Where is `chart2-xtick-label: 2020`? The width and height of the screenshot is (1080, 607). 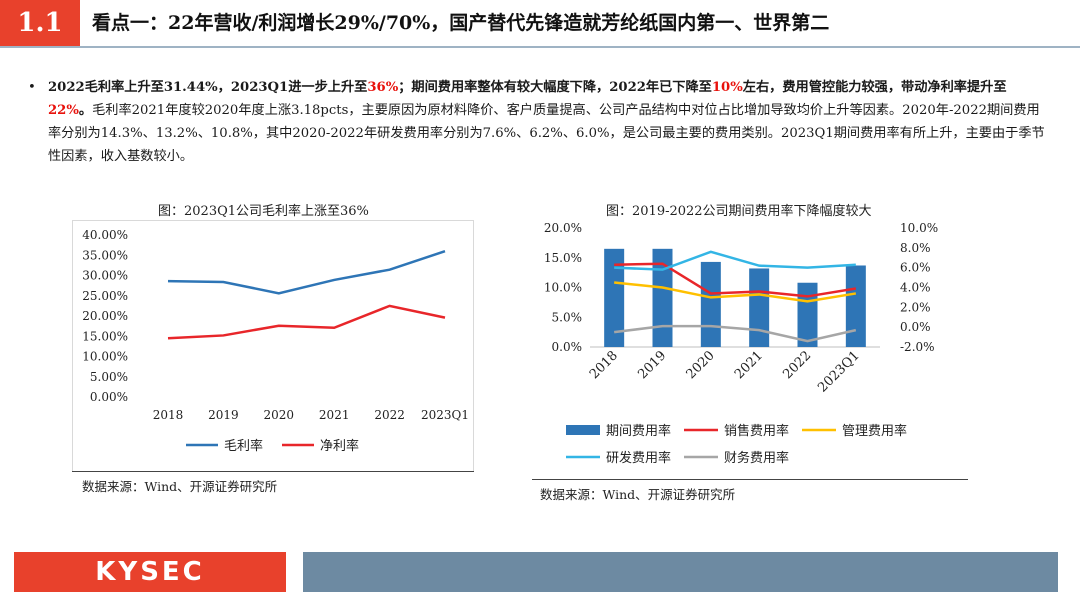 chart2-xtick-label: 2020 is located at coordinates (701, 365).